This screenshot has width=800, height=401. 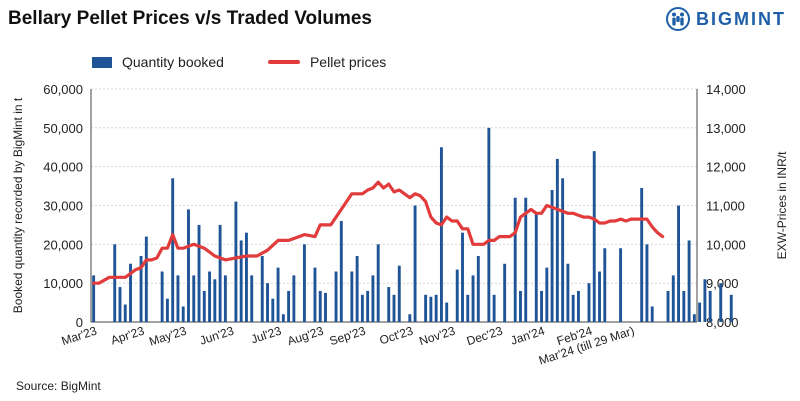 I want to click on legend-label-quantity: Quantity booked, so click(x=173, y=62).